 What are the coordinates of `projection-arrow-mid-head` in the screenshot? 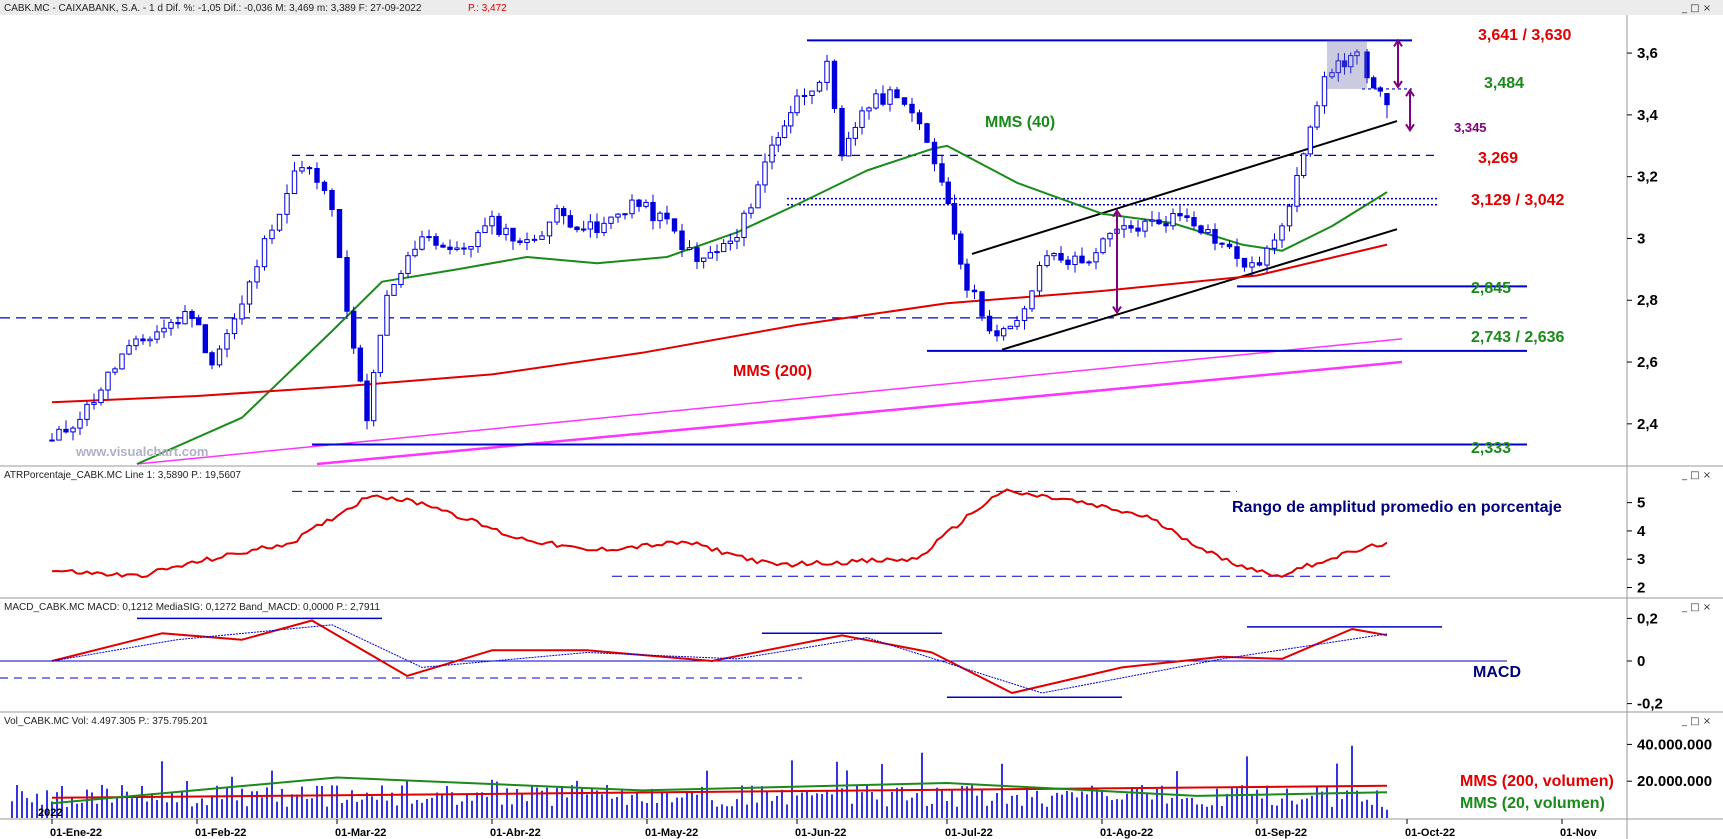 It's located at (1410, 92).